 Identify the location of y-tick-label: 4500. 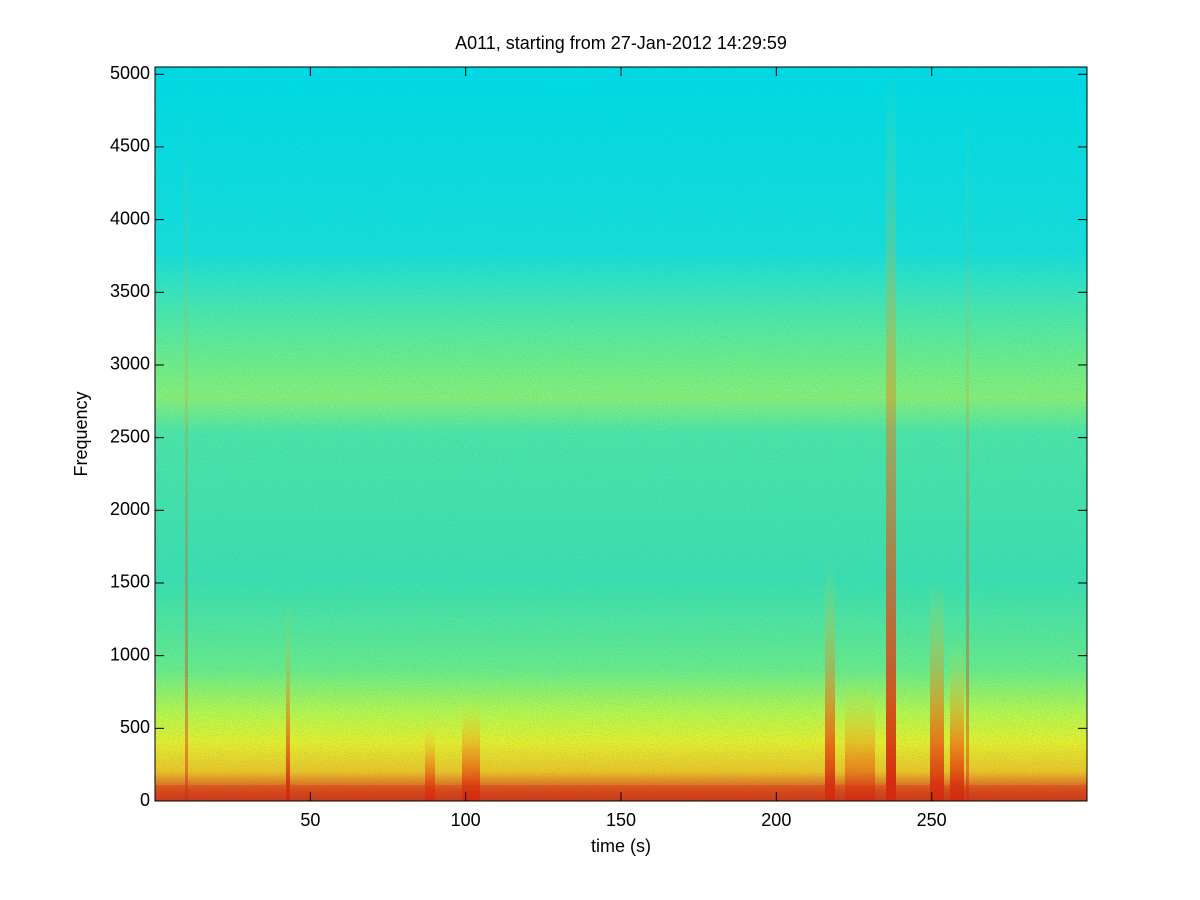
(130, 146).